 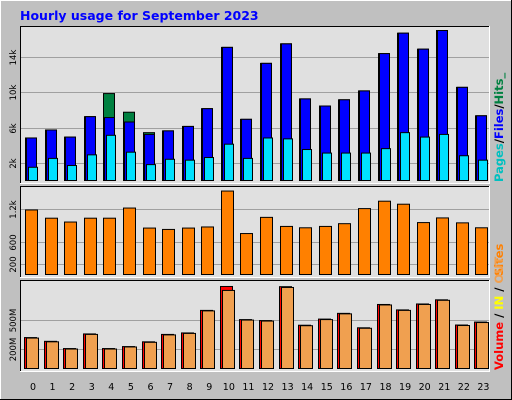 What do you see at coordinates (14, 264) in the screenshot?
I see `y-tick-label-1-0: 200` at bounding box center [14, 264].